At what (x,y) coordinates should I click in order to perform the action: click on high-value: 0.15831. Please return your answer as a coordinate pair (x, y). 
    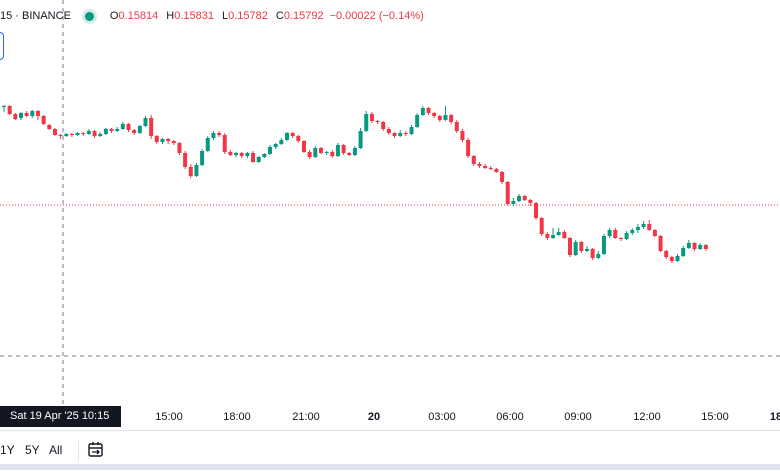
    Looking at the image, I should click on (194, 16).